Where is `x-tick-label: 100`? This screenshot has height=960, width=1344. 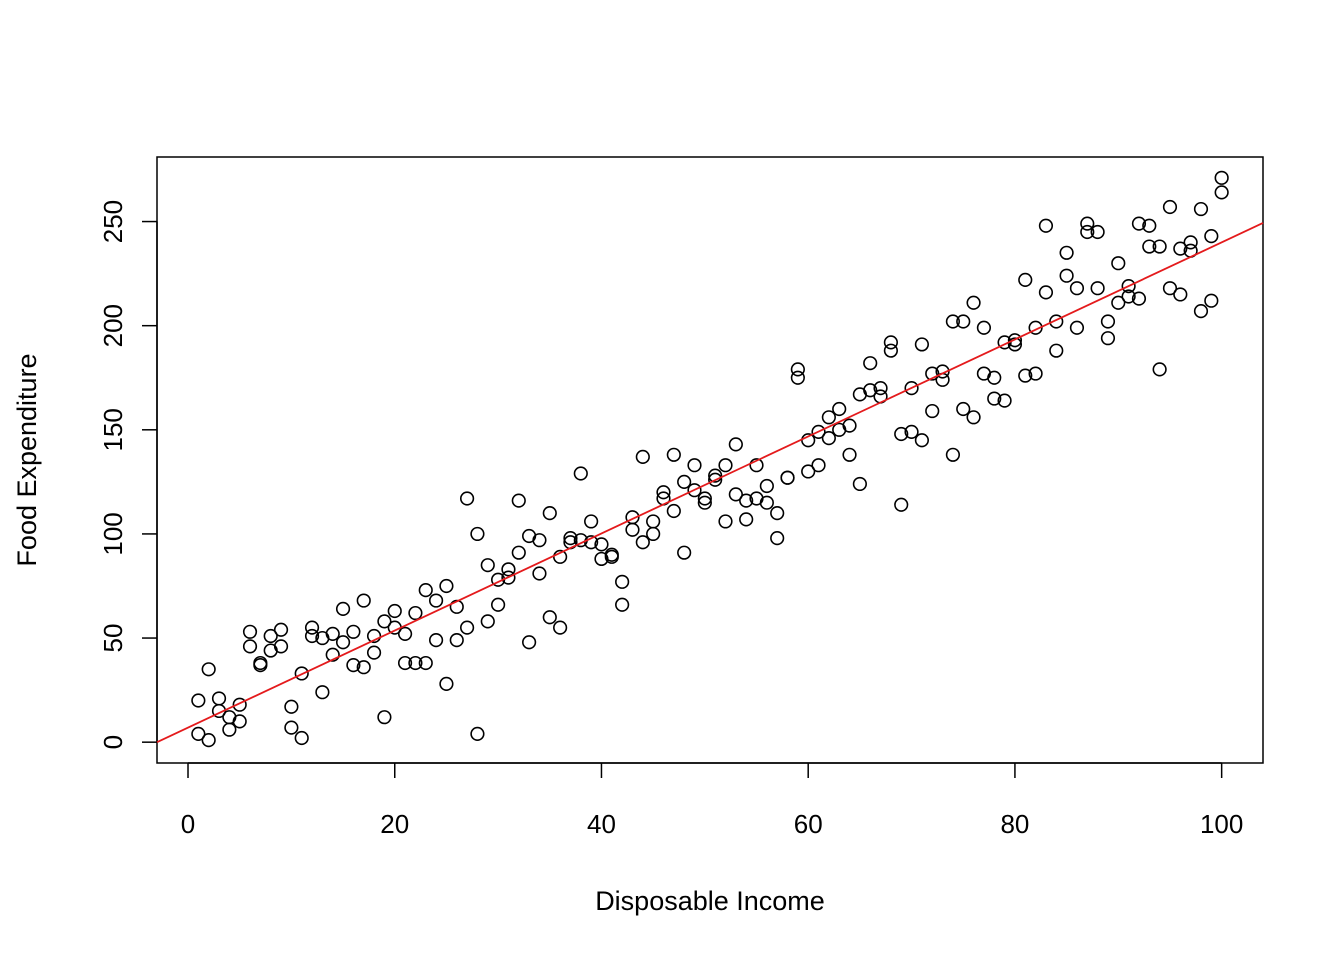 x-tick-label: 100 is located at coordinates (1221, 824).